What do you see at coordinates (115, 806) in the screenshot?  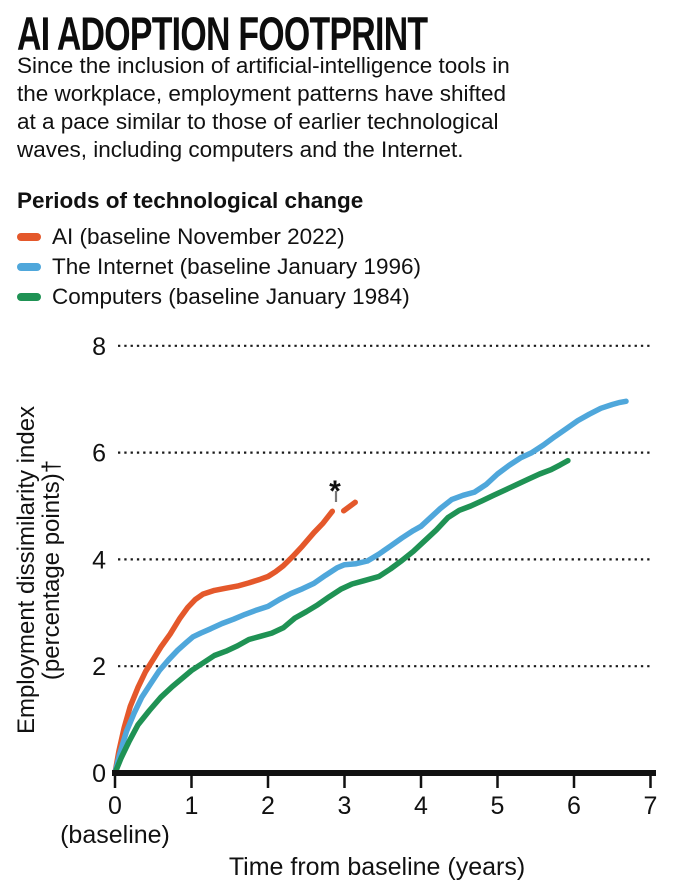 I see `x-tick-label: 0` at bounding box center [115, 806].